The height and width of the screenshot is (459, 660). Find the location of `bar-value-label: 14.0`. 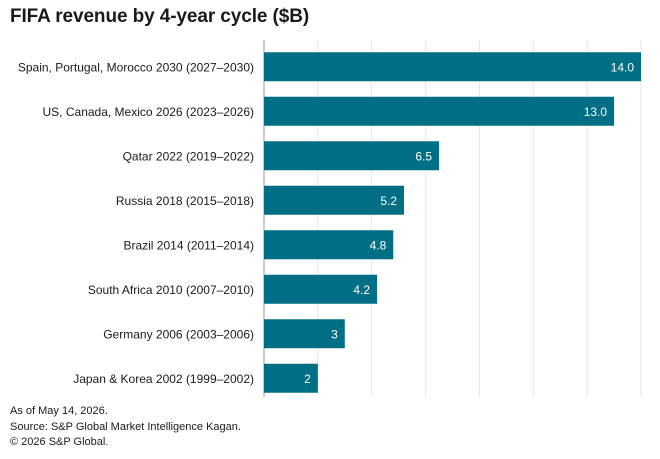

bar-value-label: 14.0 is located at coordinates (623, 67).